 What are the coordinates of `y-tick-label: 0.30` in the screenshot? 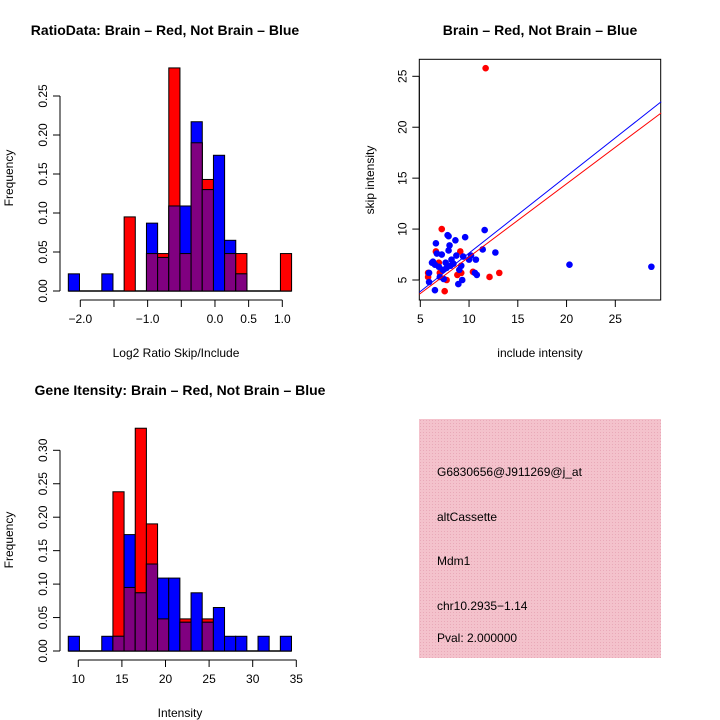 It's located at (43, 450).